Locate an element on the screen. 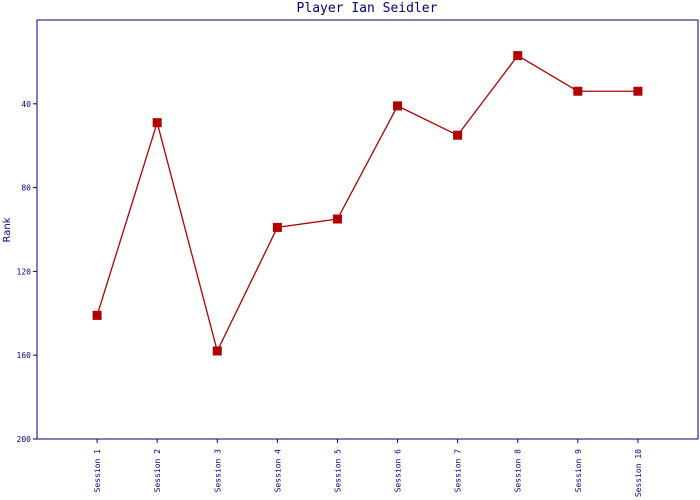 The image size is (700, 500). x-tick-label: Session 2 is located at coordinates (157, 471).